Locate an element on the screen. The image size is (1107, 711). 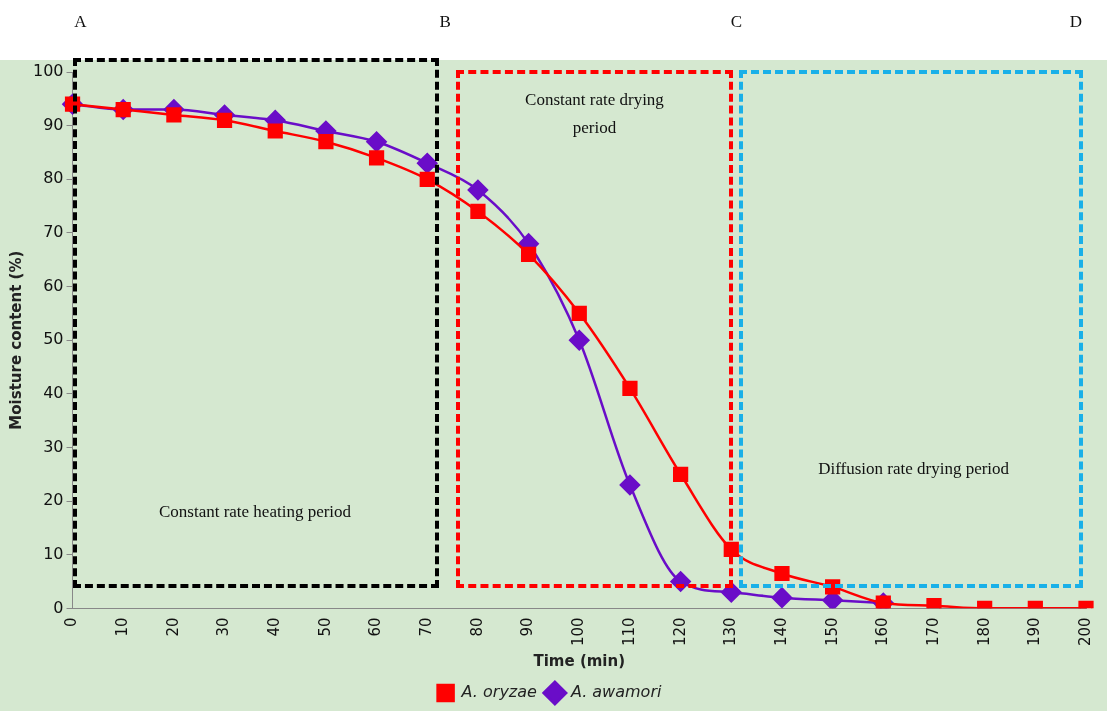
y-tick-label: 40 is located at coordinates (53, 392).